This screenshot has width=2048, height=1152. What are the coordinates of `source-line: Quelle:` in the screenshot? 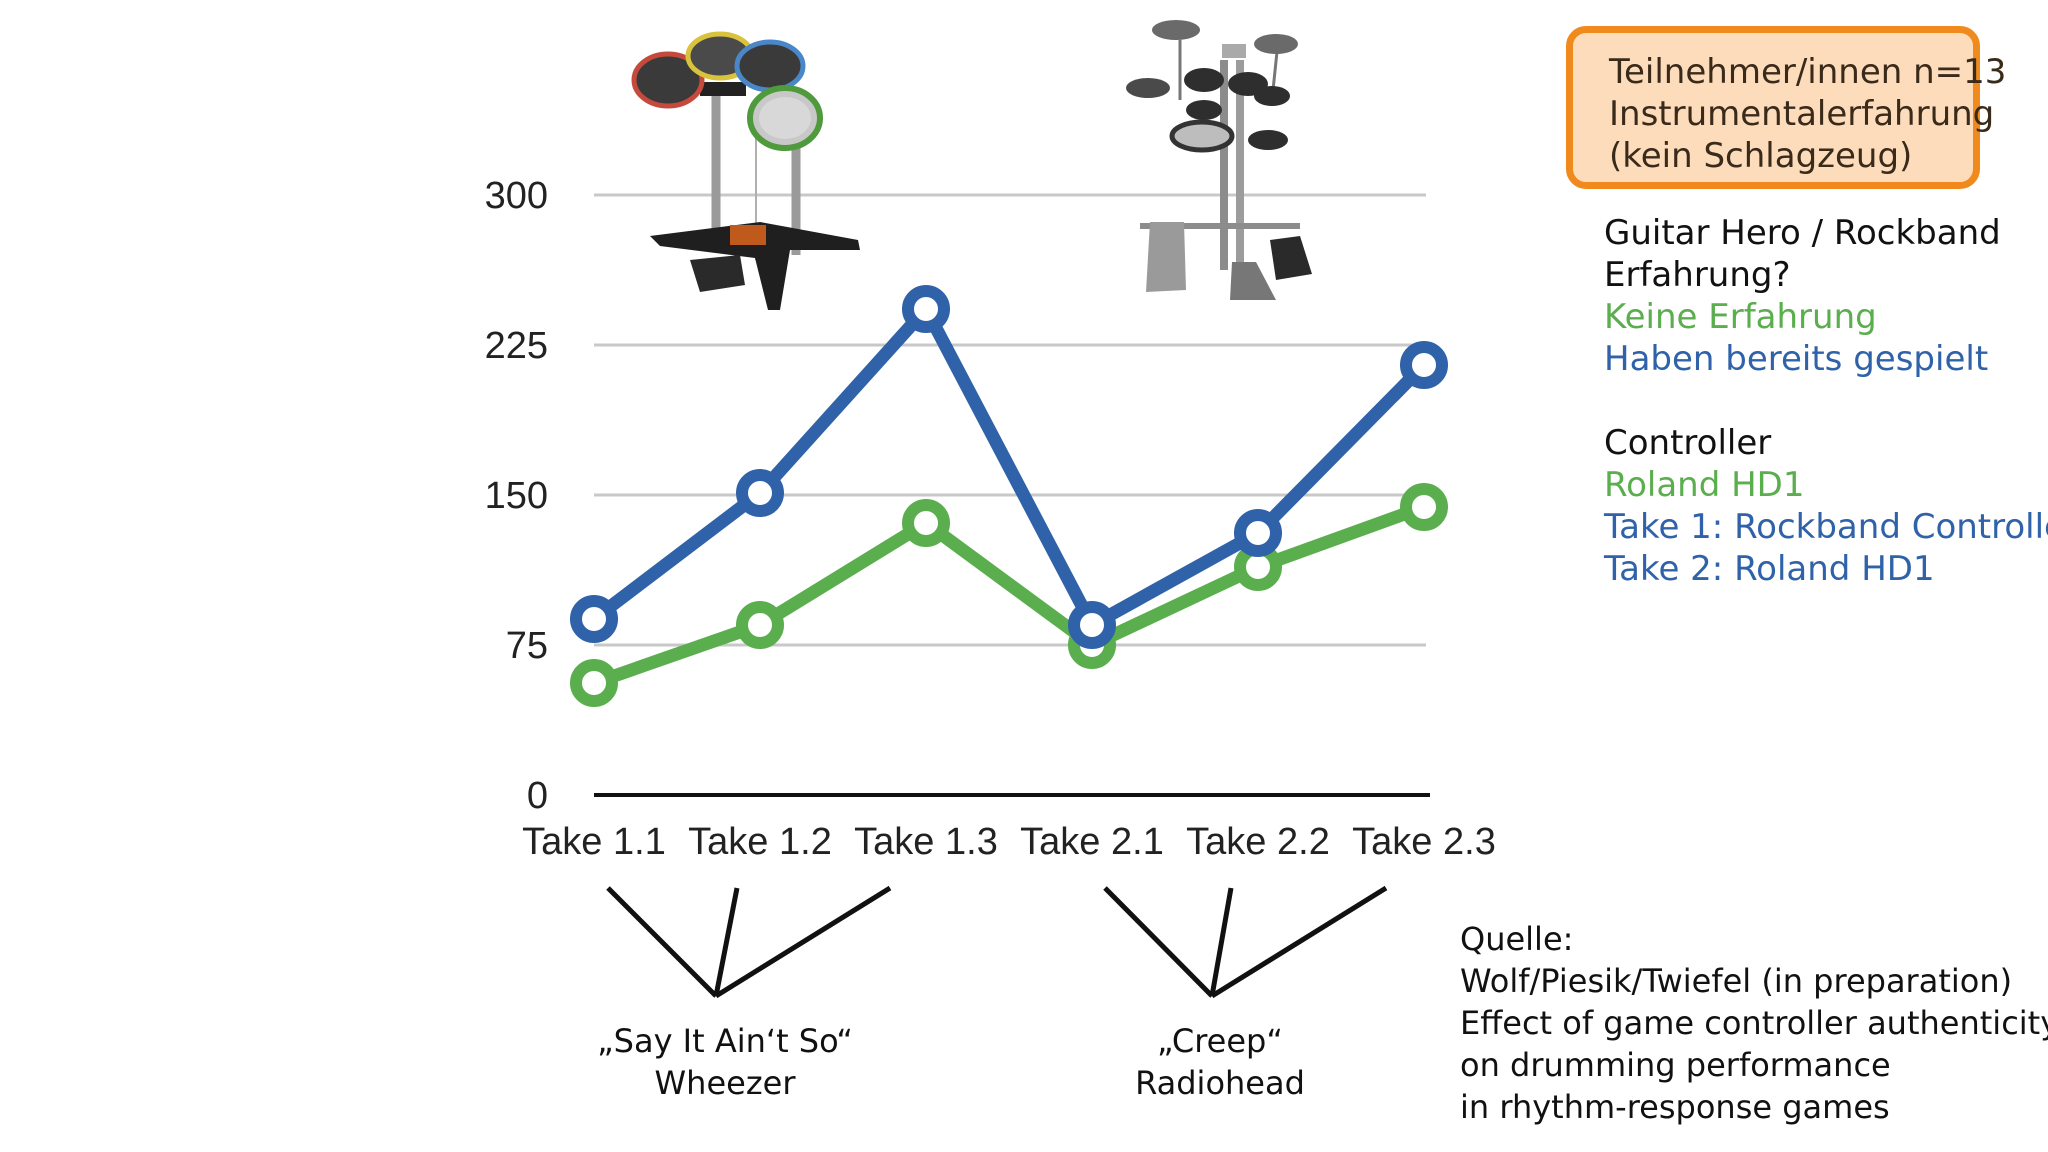 It's located at (1517, 939).